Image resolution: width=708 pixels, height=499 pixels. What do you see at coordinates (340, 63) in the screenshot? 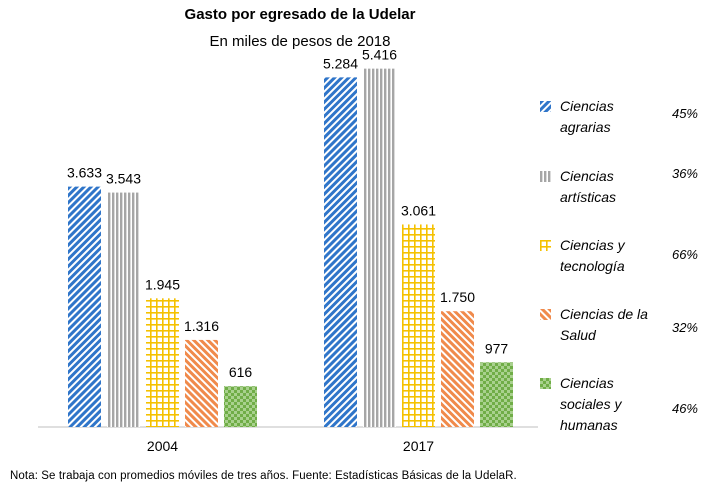
I see `bar-value-label: 5.284` at bounding box center [340, 63].